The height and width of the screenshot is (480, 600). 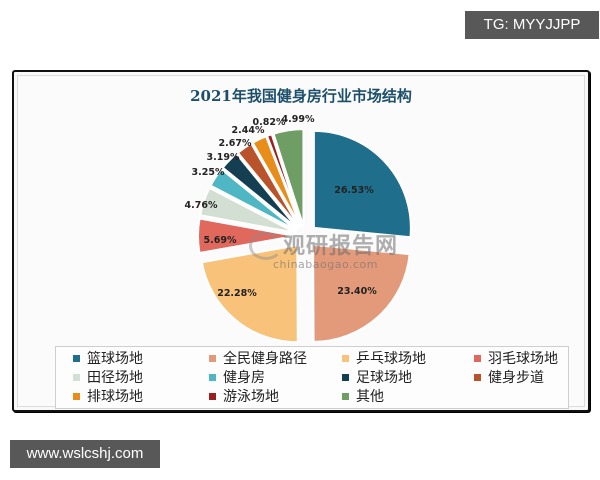 I want to click on legend-label: 足球场地, so click(x=384, y=378).